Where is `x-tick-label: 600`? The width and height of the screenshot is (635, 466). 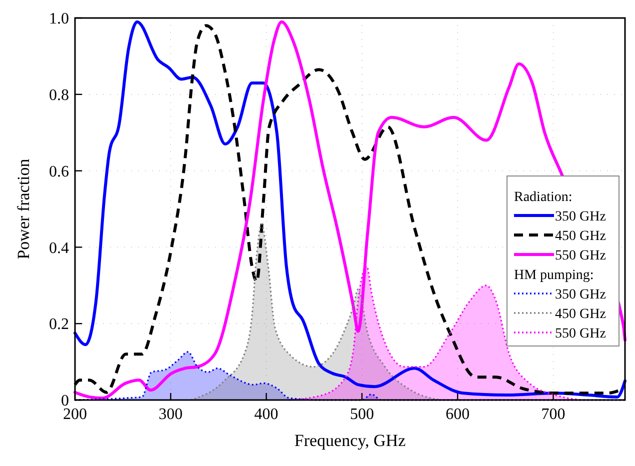 x-tick-label: 600 is located at coordinates (458, 414).